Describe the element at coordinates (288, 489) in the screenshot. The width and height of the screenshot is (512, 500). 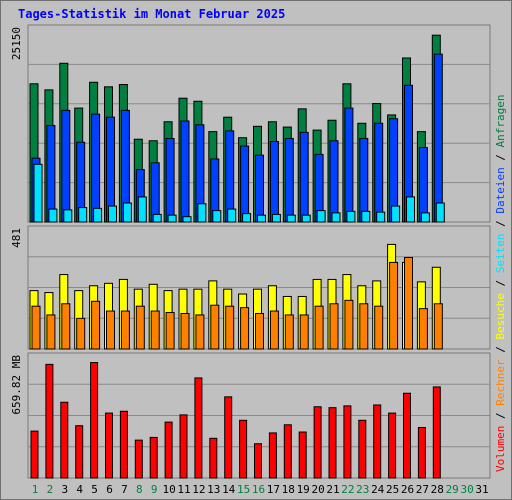
I see `day-label: 18` at that location.